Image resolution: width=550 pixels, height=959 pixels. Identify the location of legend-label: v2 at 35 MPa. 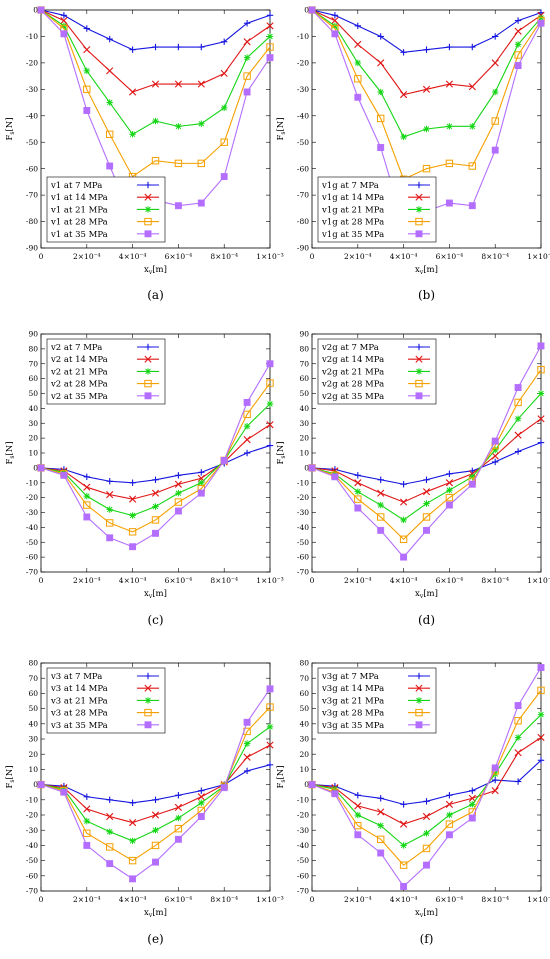
(79, 397).